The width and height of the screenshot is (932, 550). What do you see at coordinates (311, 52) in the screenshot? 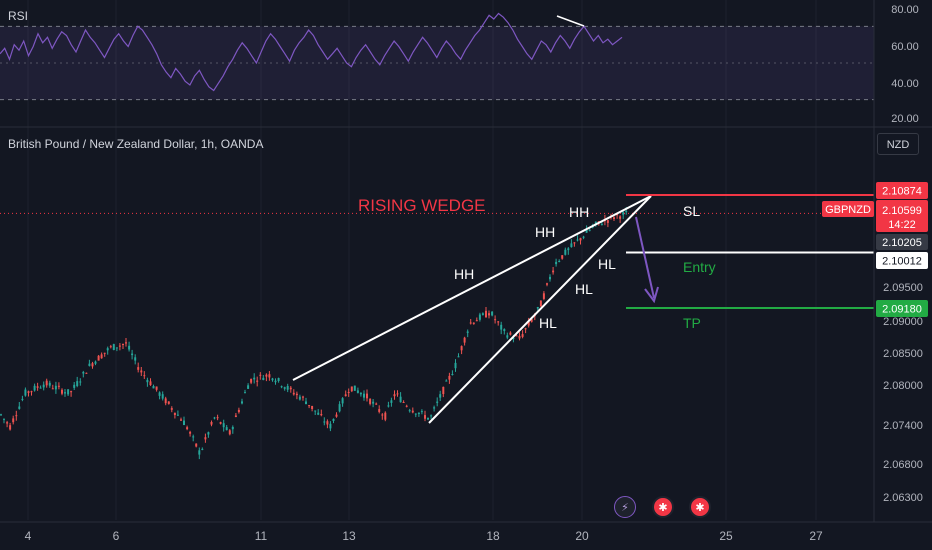
I see `rsi-line` at bounding box center [311, 52].